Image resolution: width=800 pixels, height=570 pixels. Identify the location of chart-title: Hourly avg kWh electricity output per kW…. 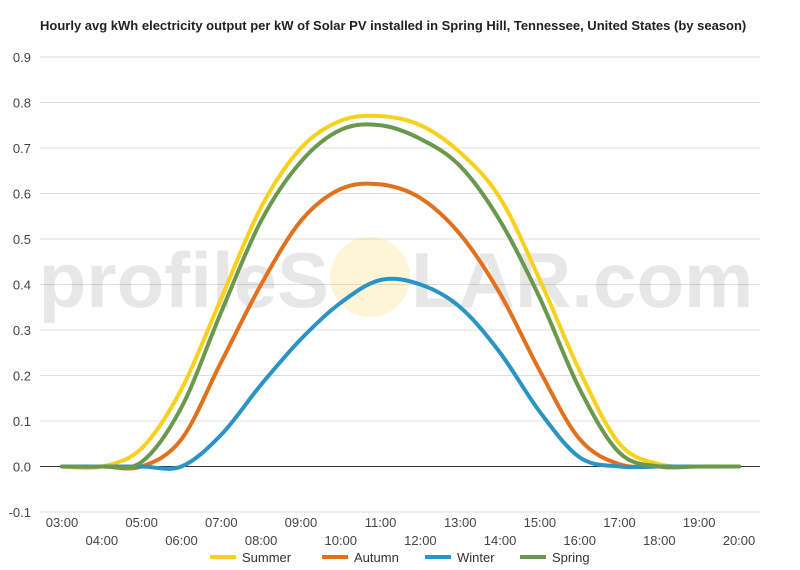
(393, 25).